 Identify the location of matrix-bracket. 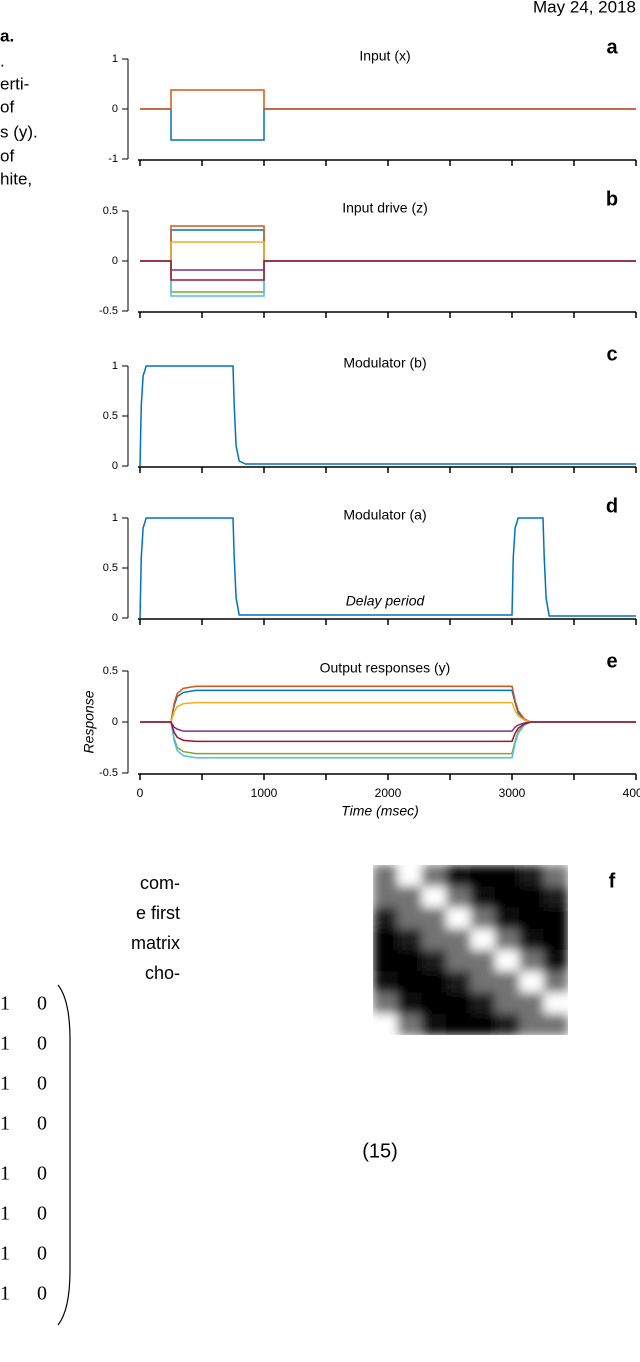
(64, 1155).